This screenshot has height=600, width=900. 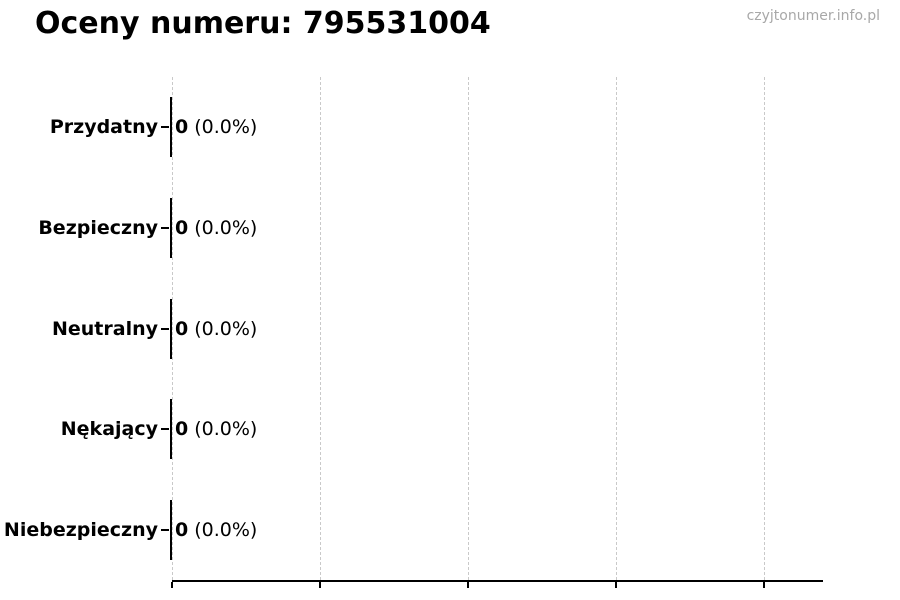 I want to click on watermark: czyjtonumer.info.pl, so click(x=813, y=16).